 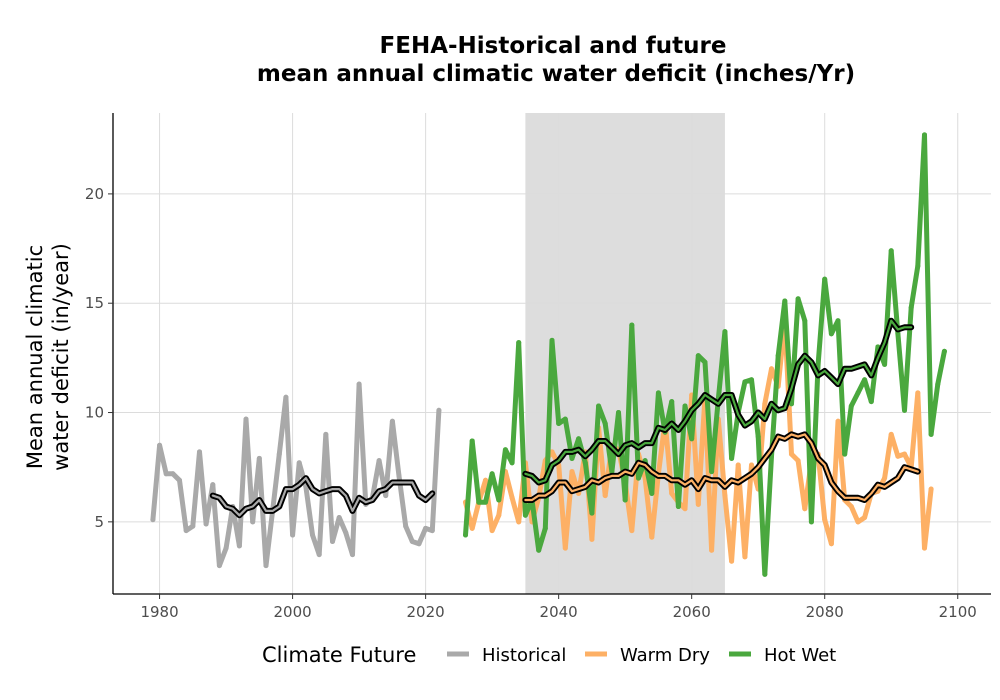 What do you see at coordinates (732, 561) in the screenshot?
I see `data-point-warm-dry-2066` at bounding box center [732, 561].